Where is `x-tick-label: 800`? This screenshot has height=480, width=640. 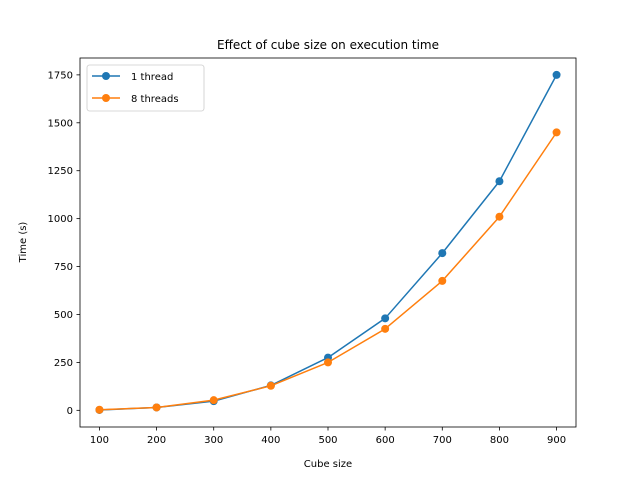
x-tick-label: 800 is located at coordinates (499, 440).